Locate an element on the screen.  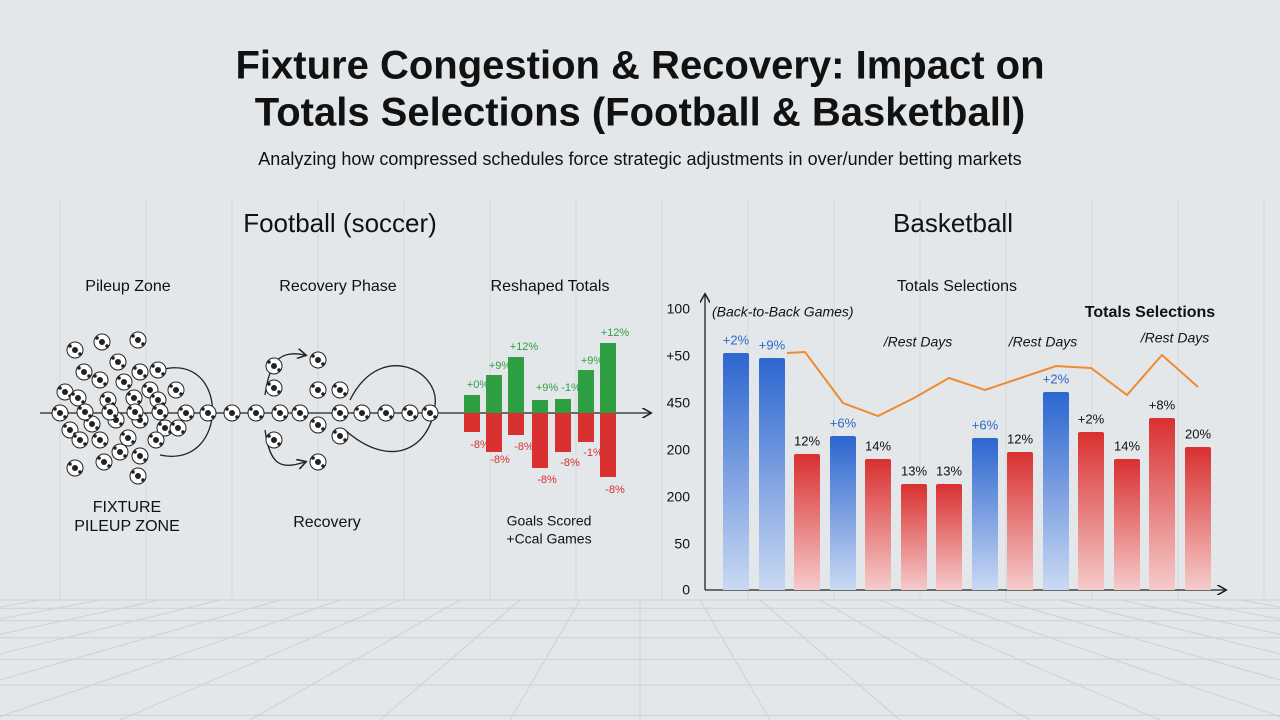
section-title: Basketball is located at coordinates (953, 223).